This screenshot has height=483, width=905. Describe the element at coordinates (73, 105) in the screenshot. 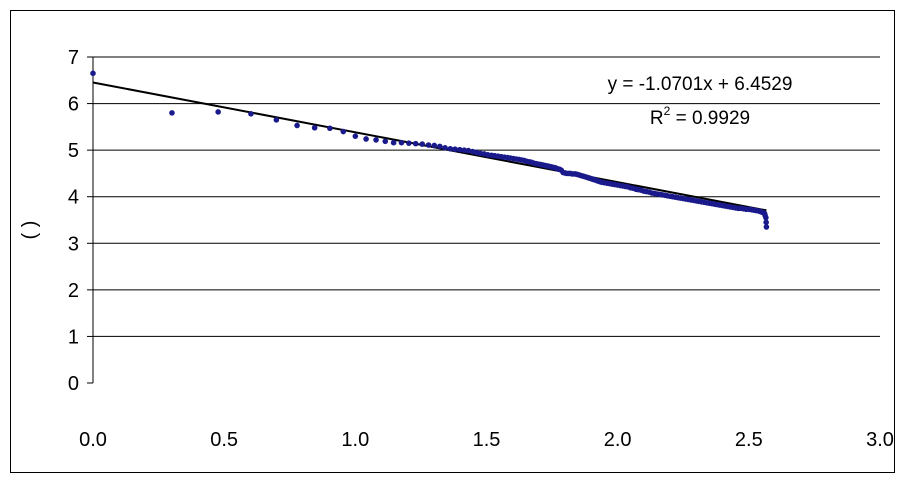

I see `y-tick-label: 6` at that location.